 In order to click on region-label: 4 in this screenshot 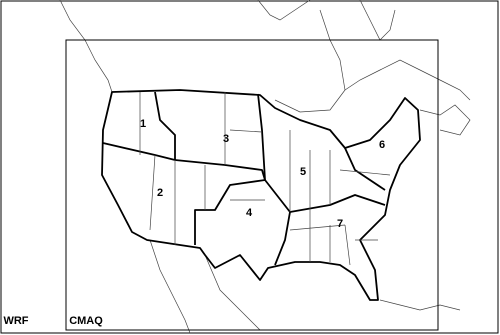, I will do `click(249, 213)`.